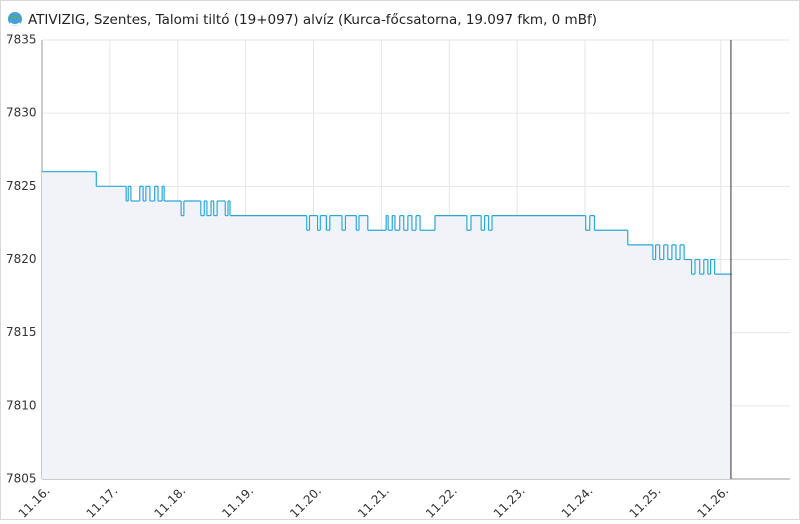 The image size is (800, 524). What do you see at coordinates (21, 332) in the screenshot?
I see `y-tick-label: 7815` at bounding box center [21, 332].